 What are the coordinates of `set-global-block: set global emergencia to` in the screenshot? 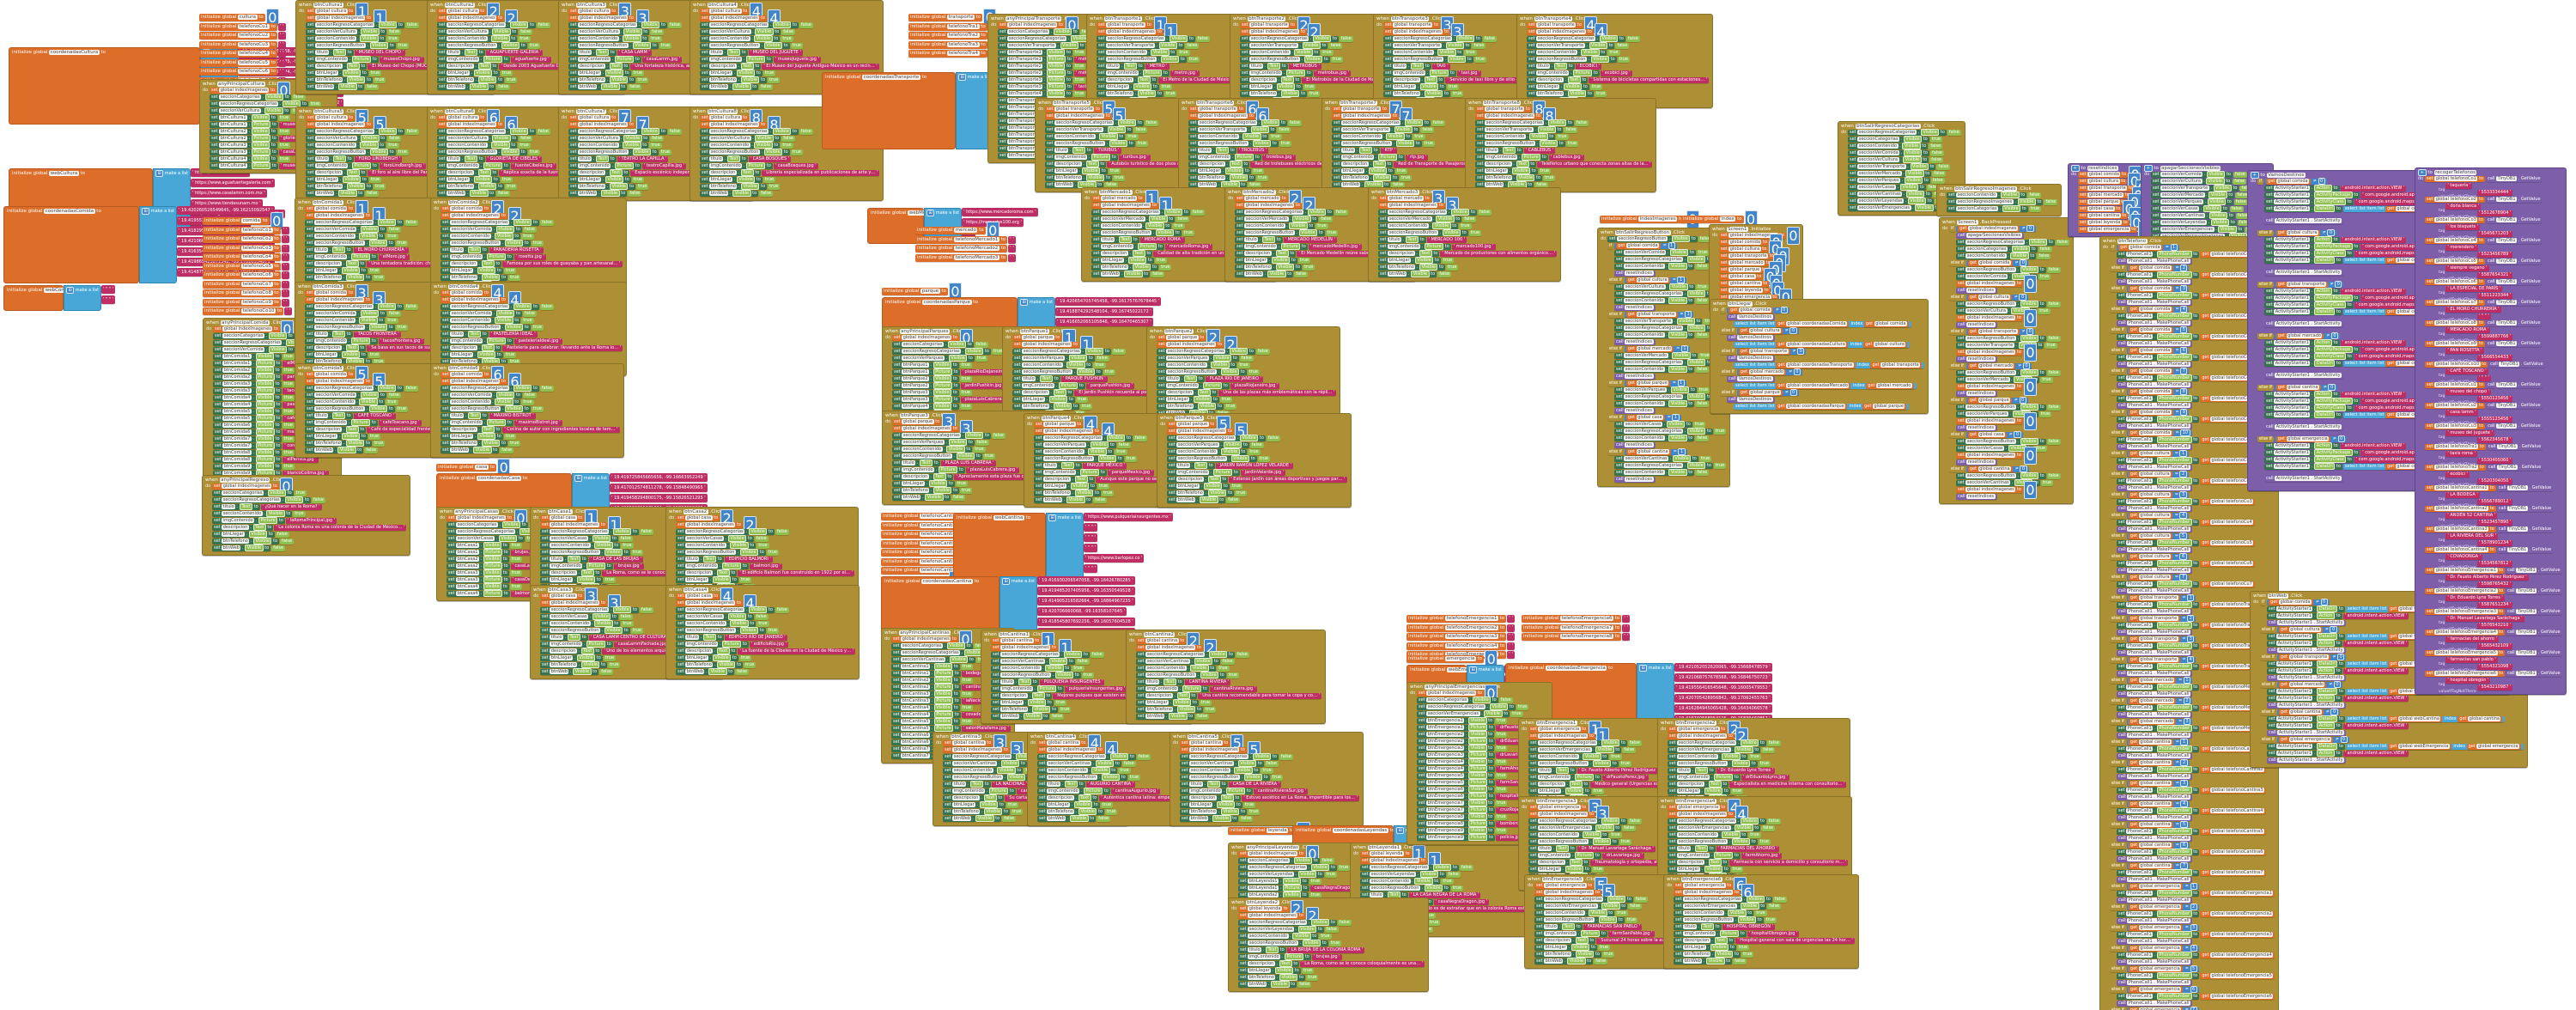 It's located at (1565, 886).